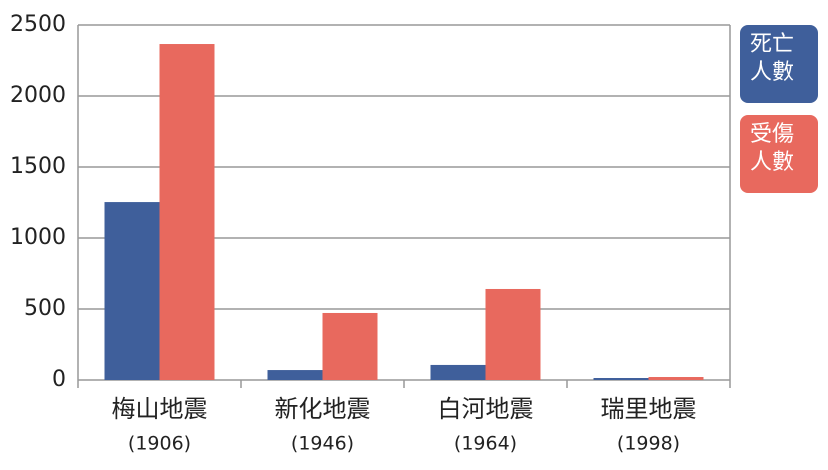 This screenshot has width=828, height=470. I want to click on x-tick-label: 瑞里地震, so click(649, 409).